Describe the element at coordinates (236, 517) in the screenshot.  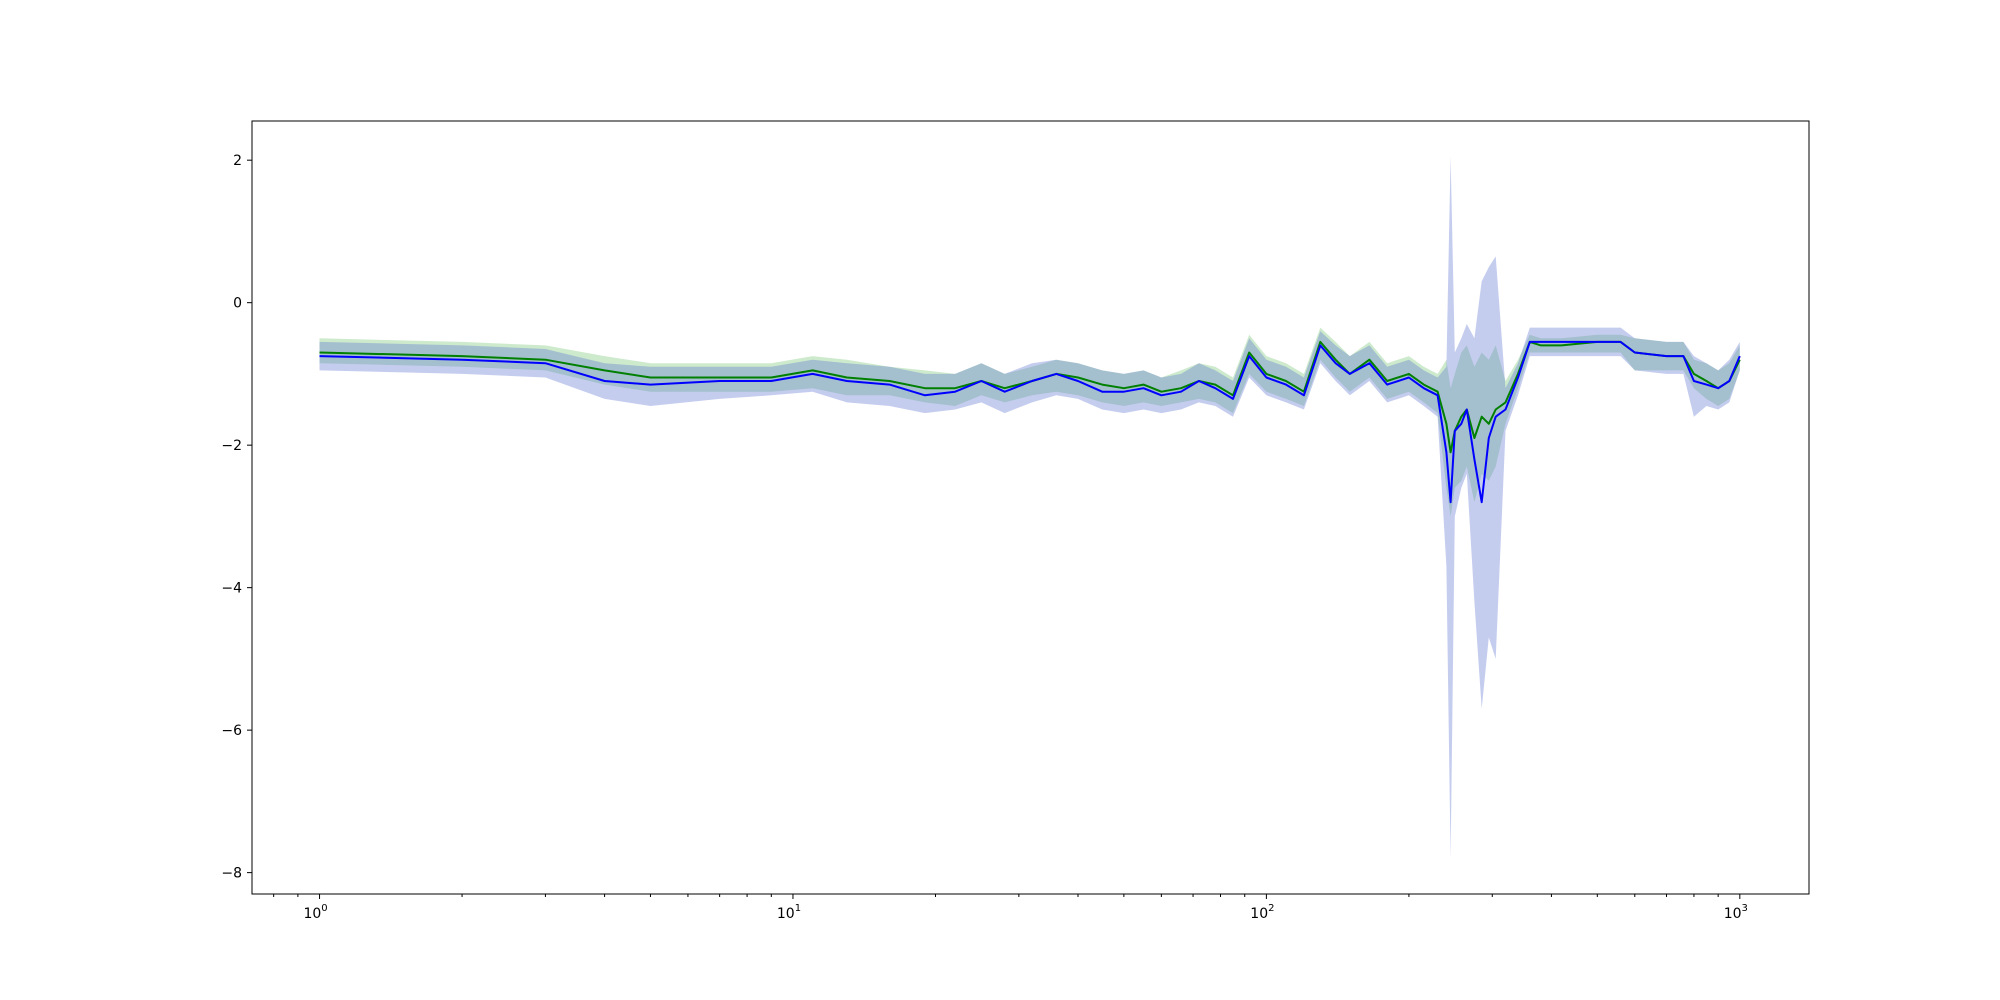
I see `y-axis-ticks: 2 0 −2 −4 −6 −8` at that location.